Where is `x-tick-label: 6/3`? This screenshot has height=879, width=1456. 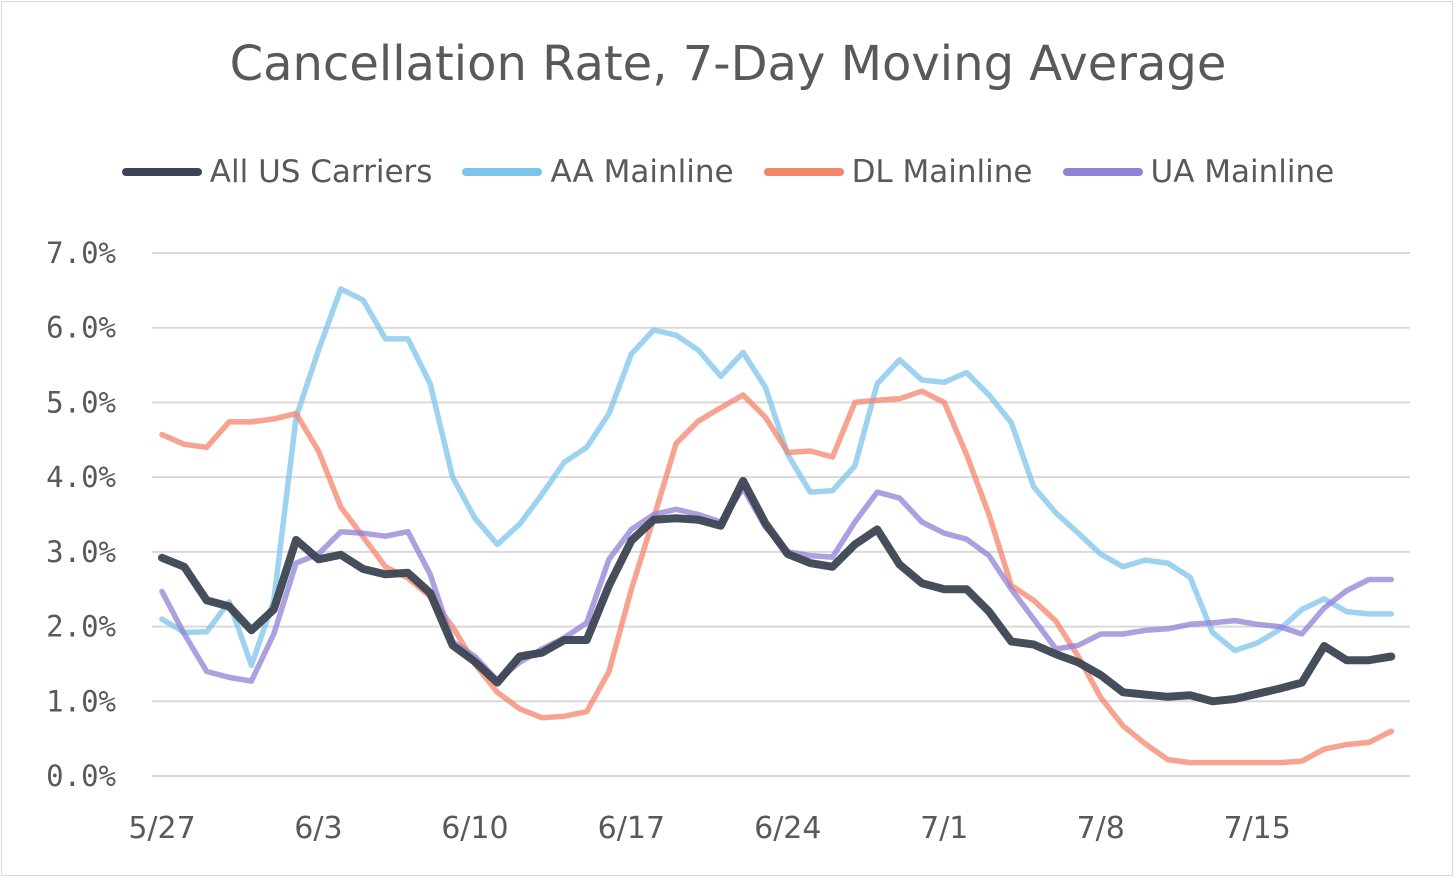 x-tick-label: 6/3 is located at coordinates (318, 828).